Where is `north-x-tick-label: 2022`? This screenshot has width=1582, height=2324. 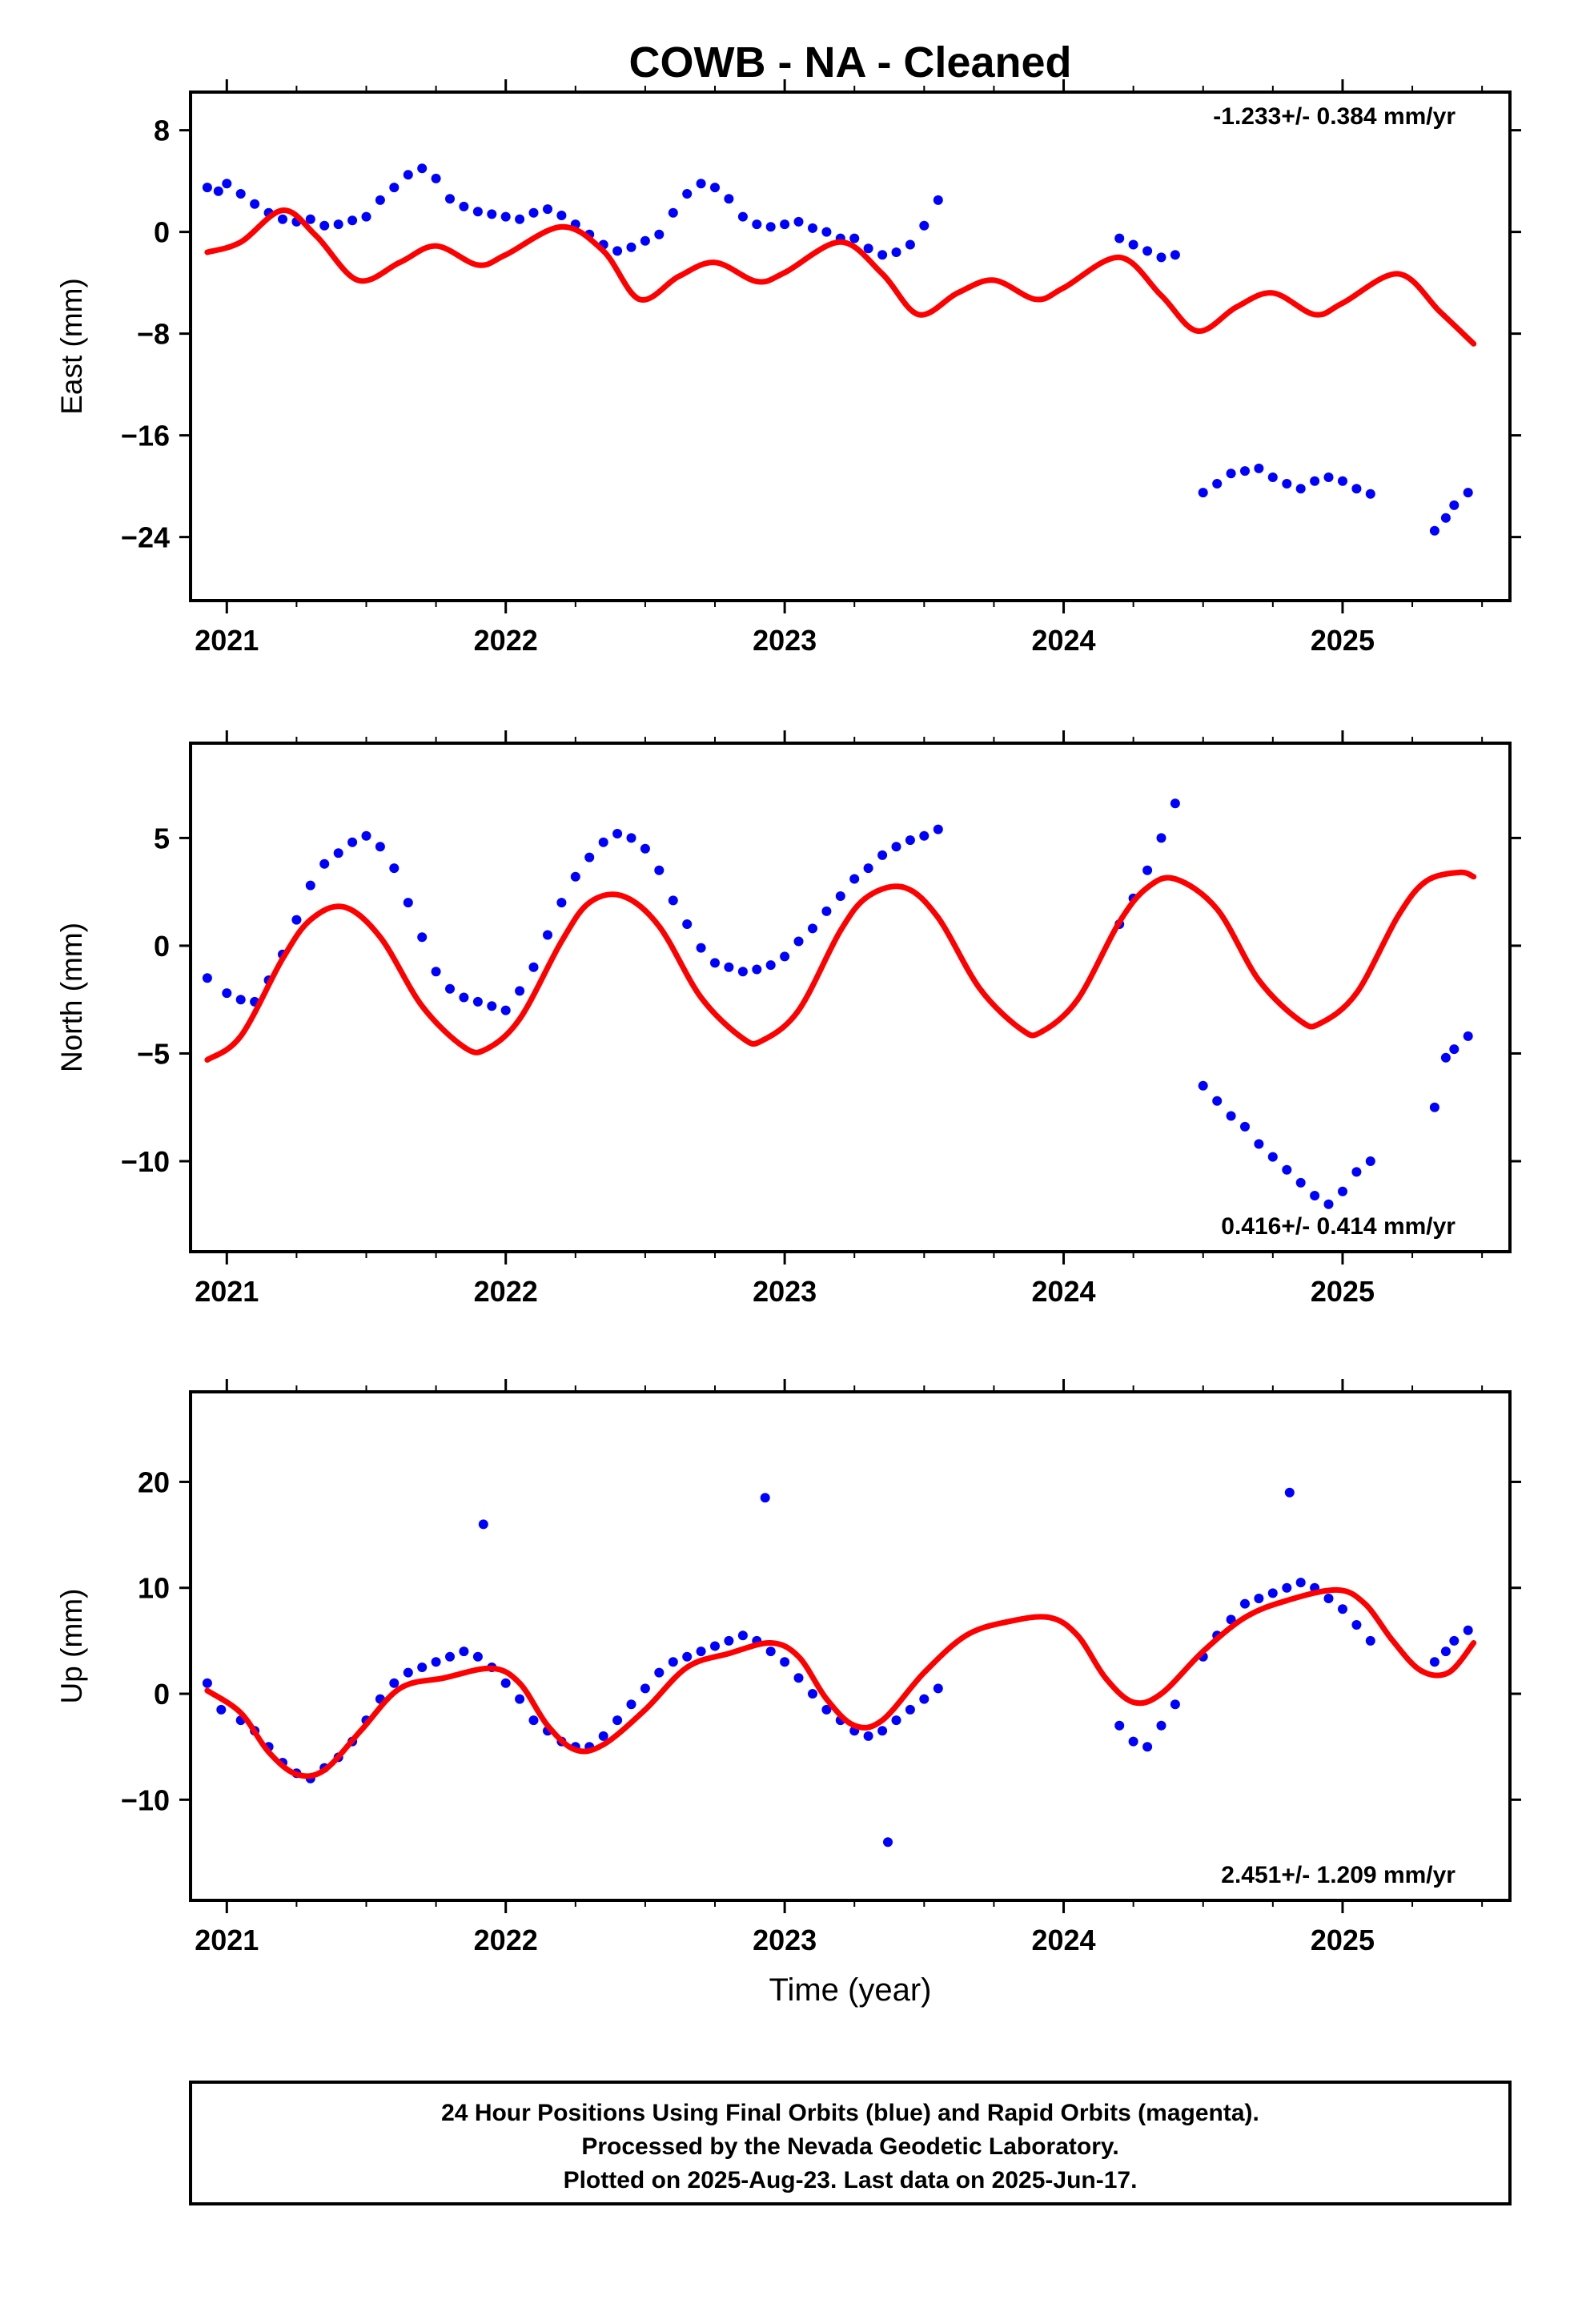 north-x-tick-label: 2022 is located at coordinates (506, 1291).